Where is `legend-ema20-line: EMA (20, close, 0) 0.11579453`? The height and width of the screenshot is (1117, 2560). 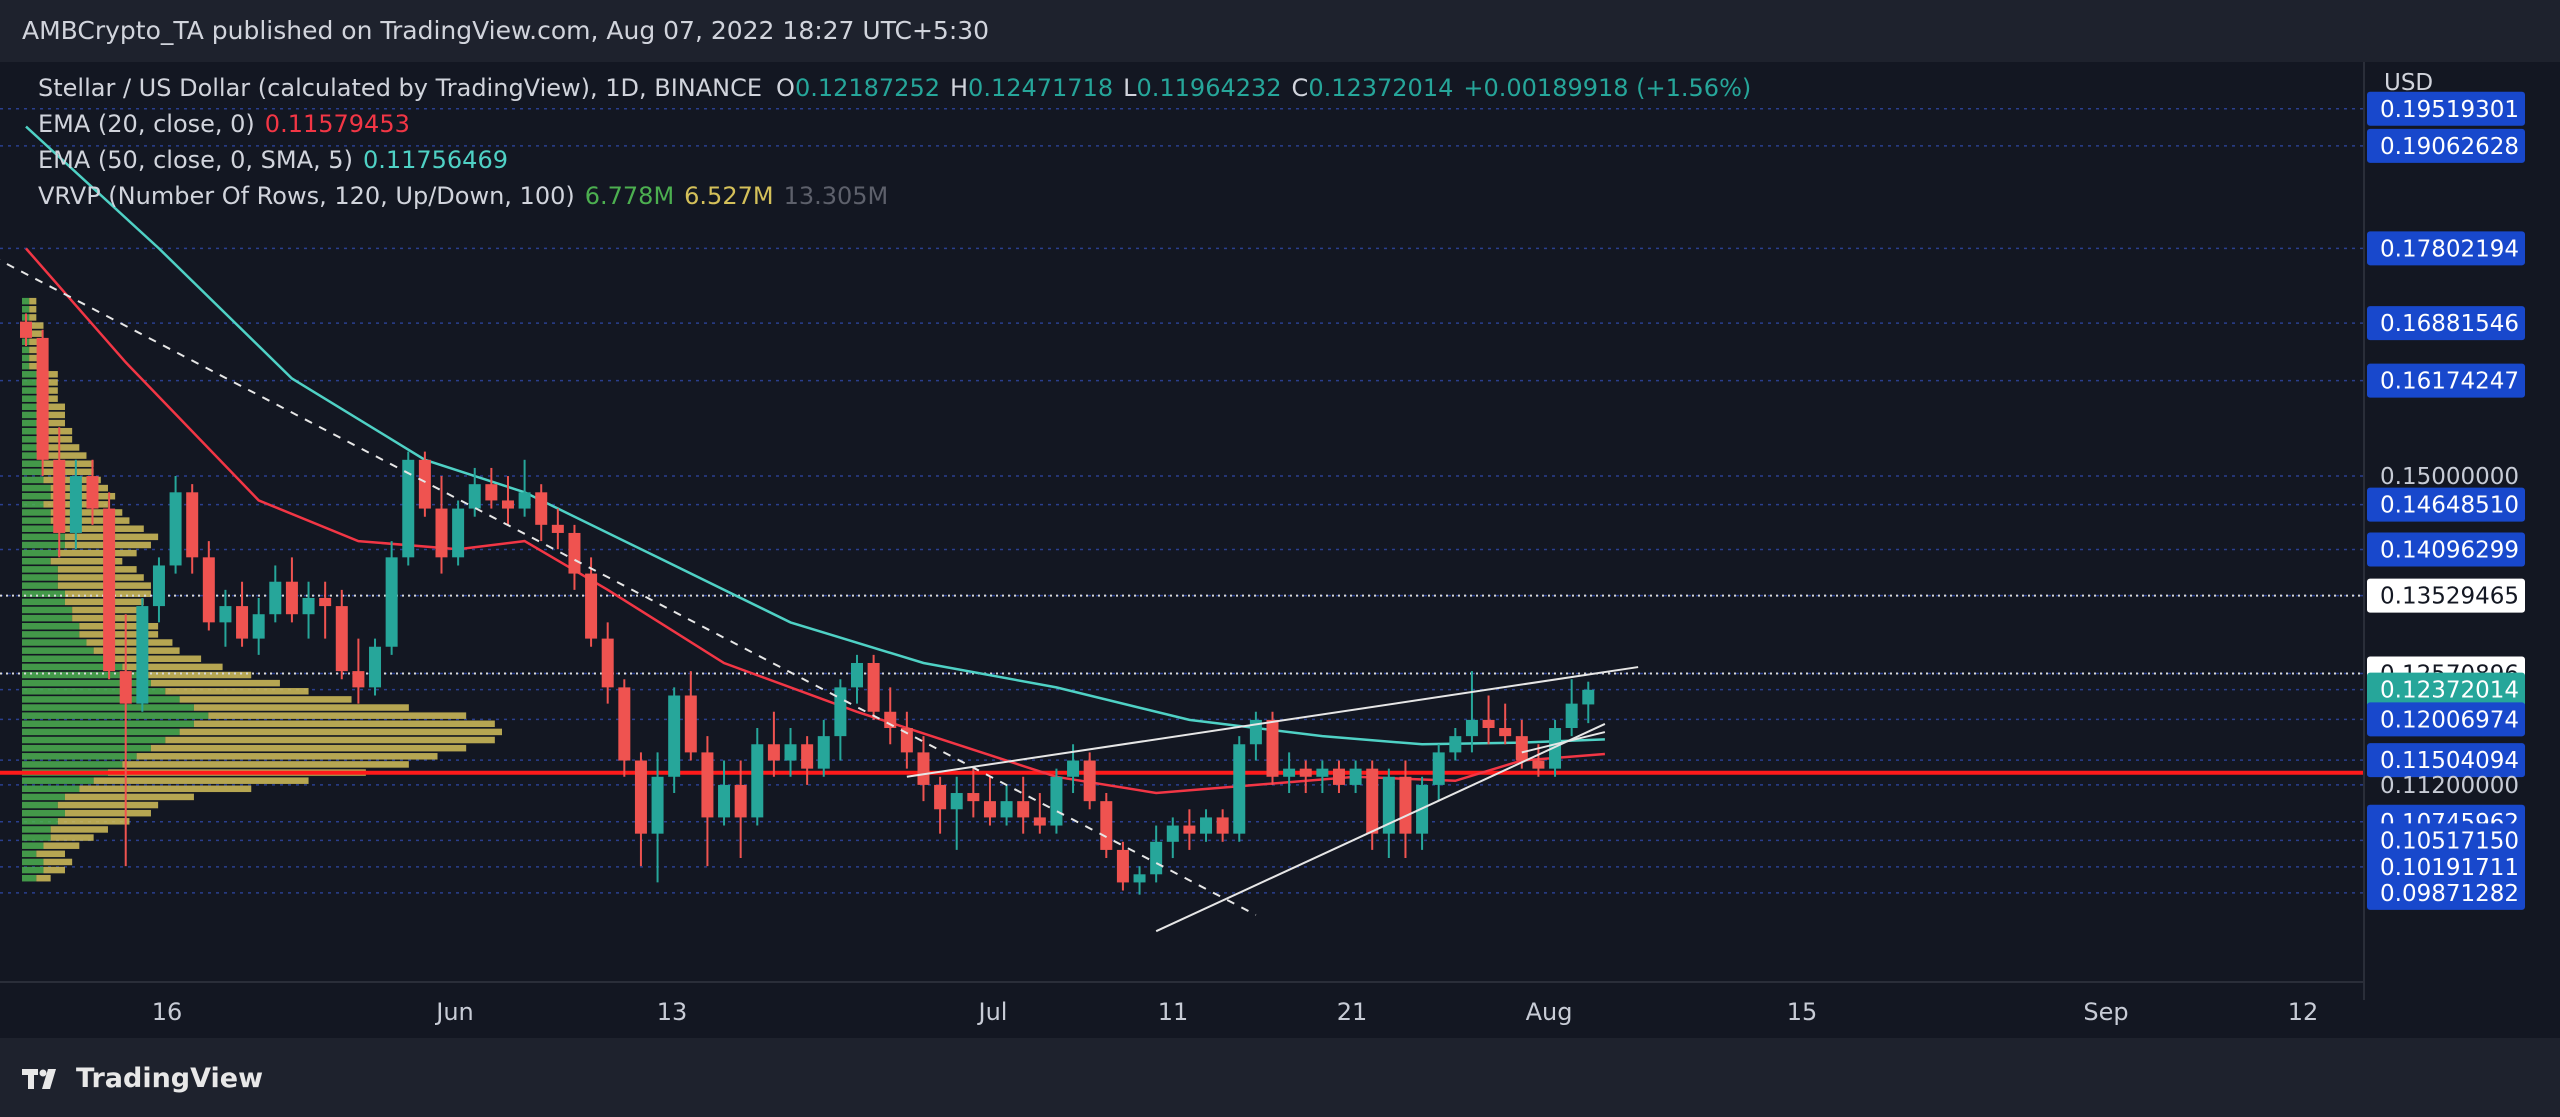 legend-ema20-line: EMA (20, close, 0) 0.11579453 is located at coordinates (229, 124).